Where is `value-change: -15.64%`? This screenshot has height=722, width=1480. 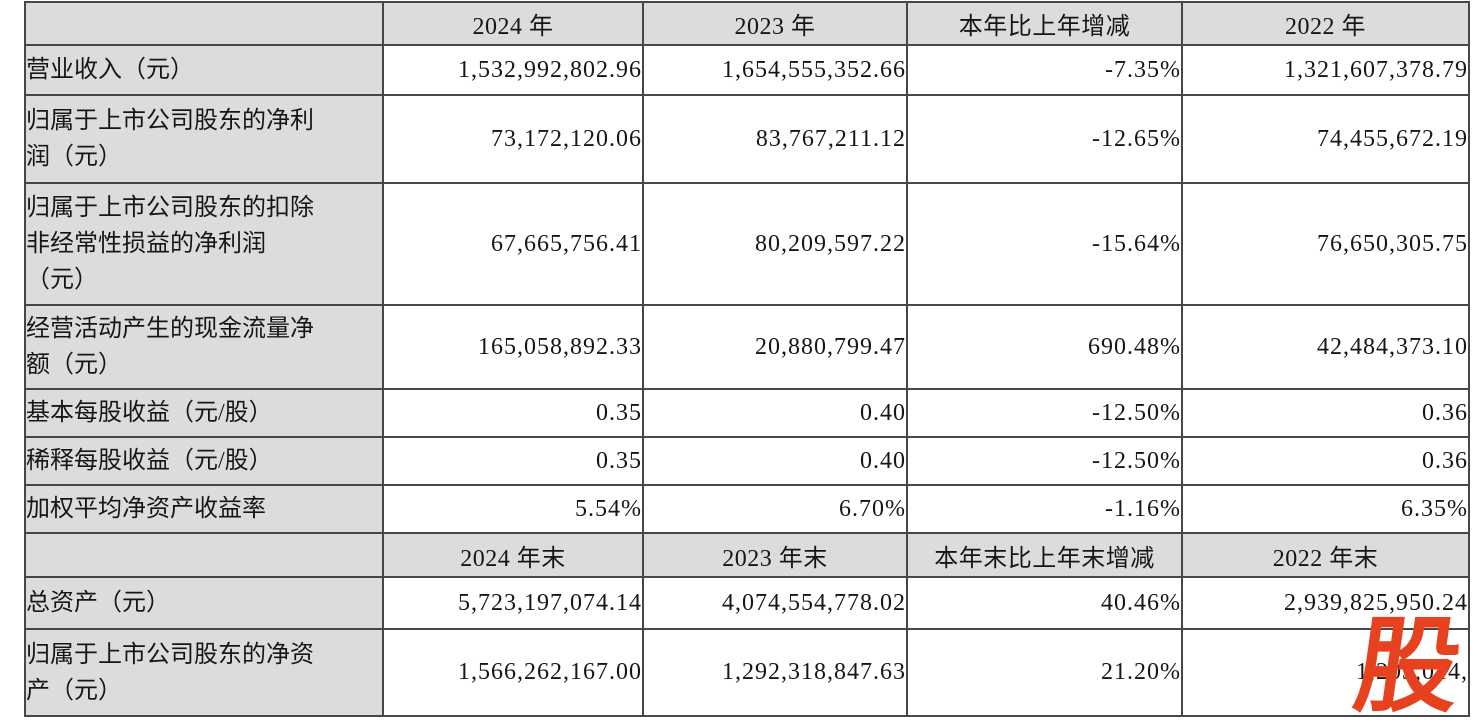 value-change: -15.64% is located at coordinates (1044, 244).